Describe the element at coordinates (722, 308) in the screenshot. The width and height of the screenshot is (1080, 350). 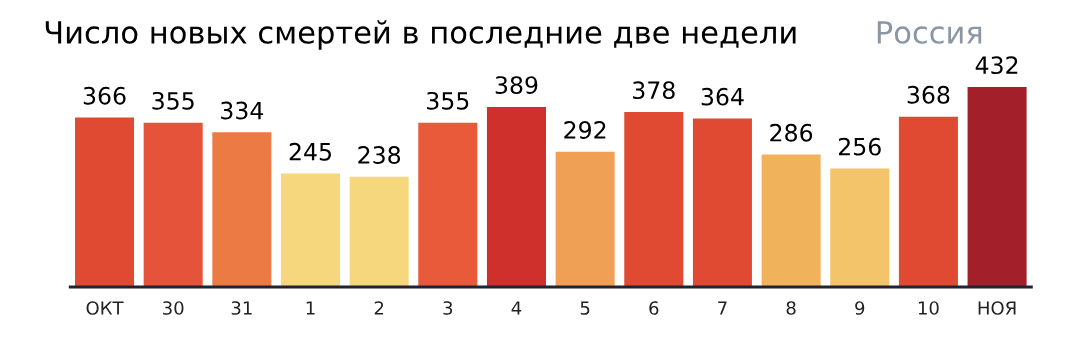
I see `x-tick-label: 7` at that location.